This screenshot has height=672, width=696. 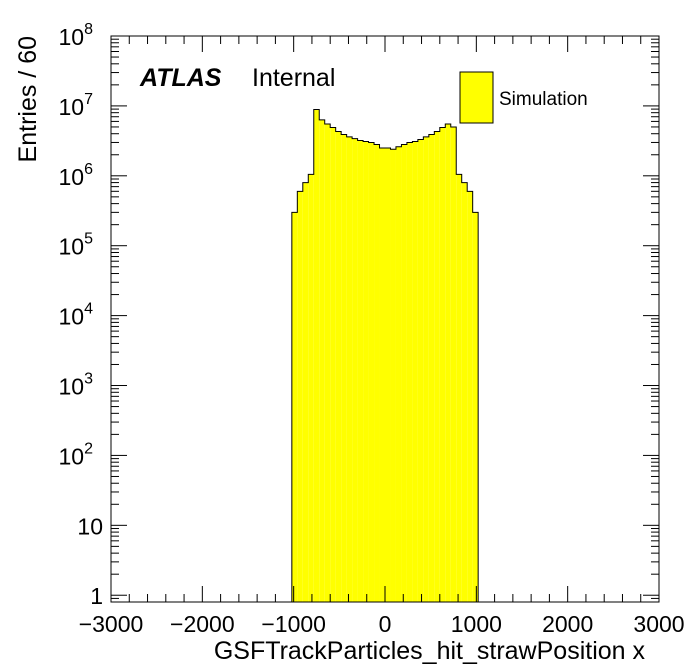 I want to click on y-tick-exponent: 6, so click(x=88, y=169).